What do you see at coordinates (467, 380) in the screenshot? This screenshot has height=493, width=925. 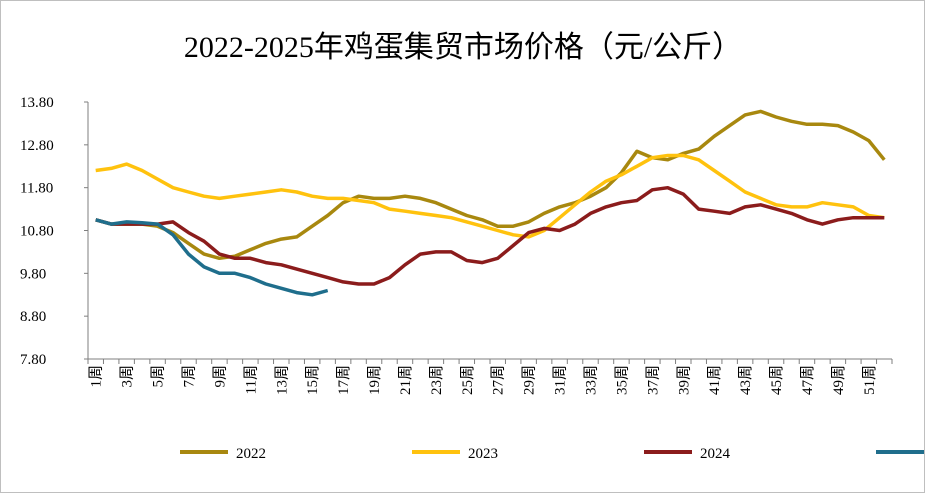 I see `x-tick-label: 25周` at bounding box center [467, 380].